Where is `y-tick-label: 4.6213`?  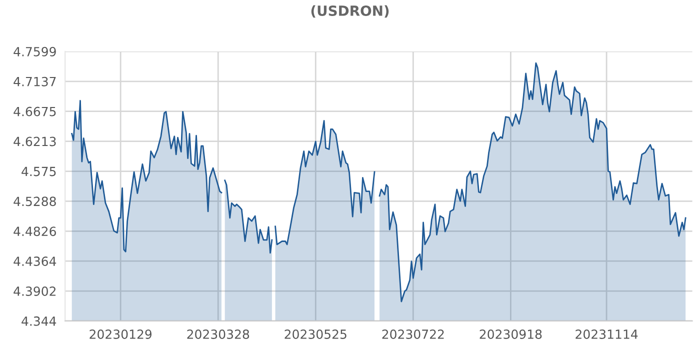 y-tick-label: 4.6213 is located at coordinates (35, 141).